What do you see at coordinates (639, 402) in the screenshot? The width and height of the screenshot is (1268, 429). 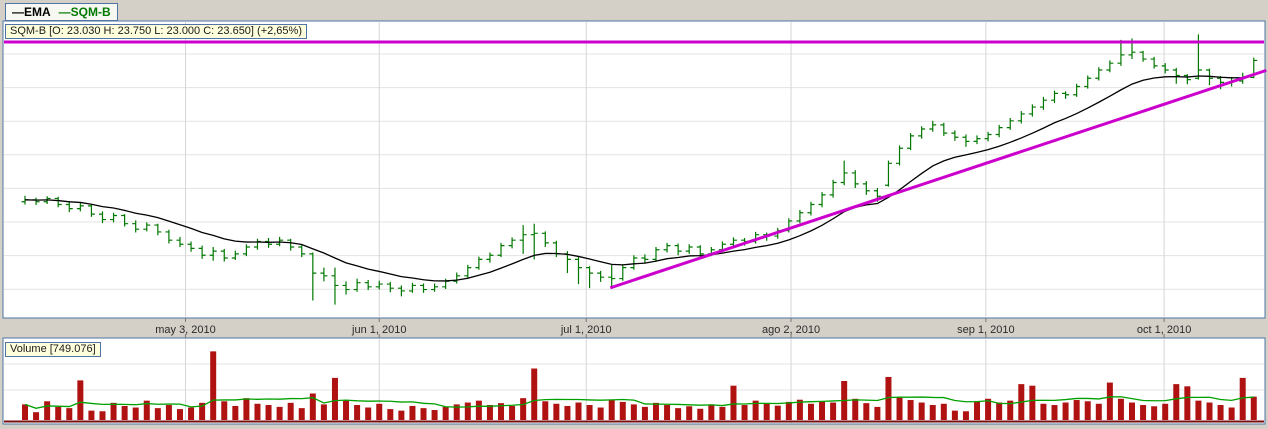 I see `volume-ma-line` at bounding box center [639, 402].